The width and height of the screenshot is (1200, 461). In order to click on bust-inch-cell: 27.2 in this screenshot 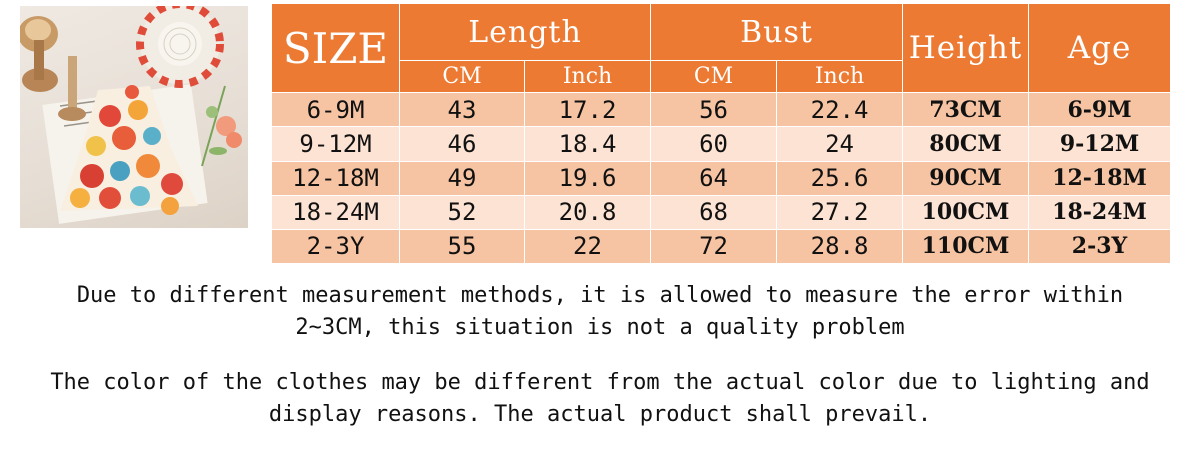, I will do `click(840, 212)`.